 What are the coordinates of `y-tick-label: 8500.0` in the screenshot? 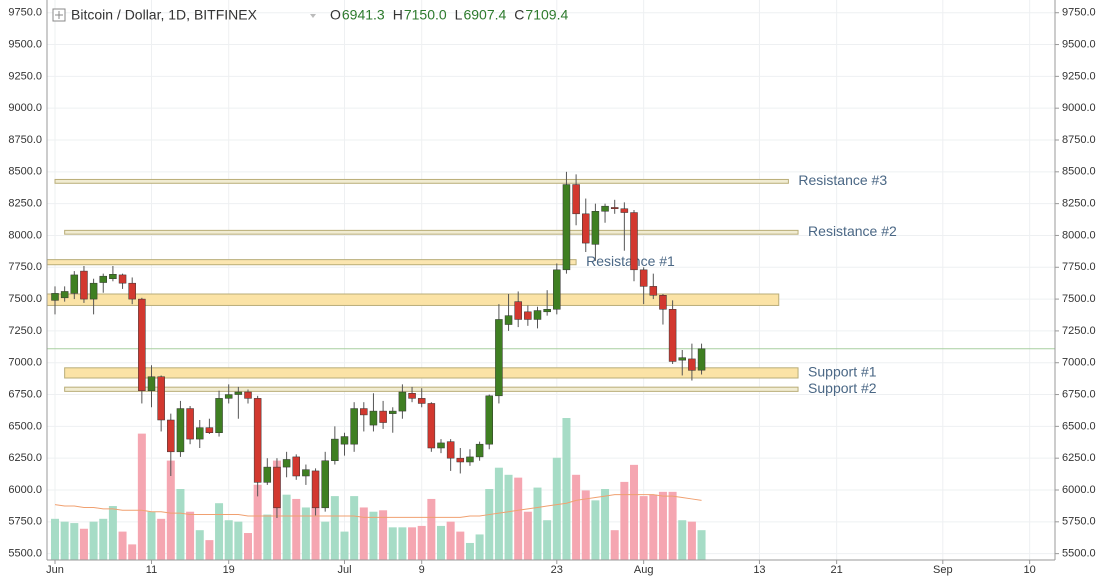 It's located at (25, 172).